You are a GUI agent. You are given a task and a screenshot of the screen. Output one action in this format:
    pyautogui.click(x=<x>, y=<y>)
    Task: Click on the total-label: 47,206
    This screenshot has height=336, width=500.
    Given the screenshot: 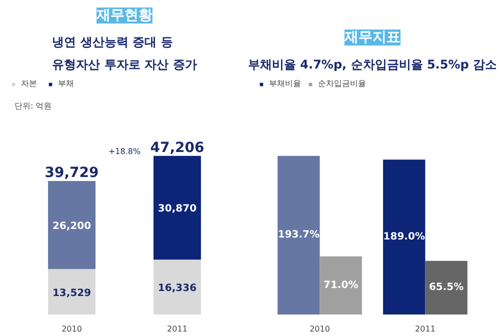 What is the action you would take?
    pyautogui.click(x=177, y=148)
    